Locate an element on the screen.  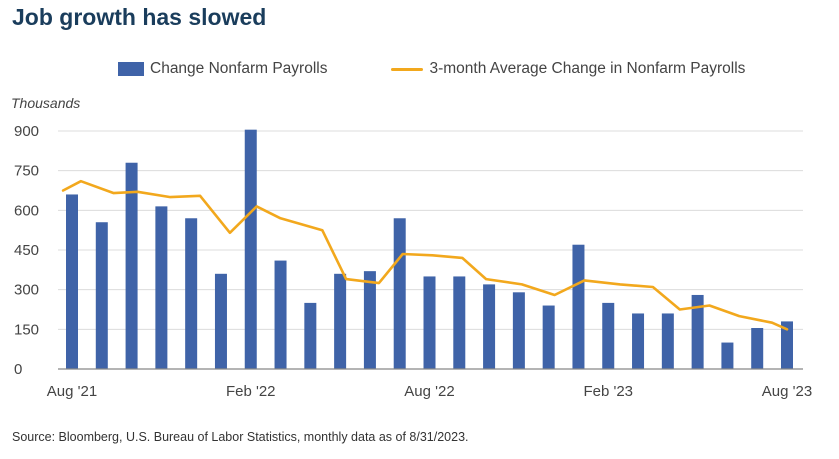
x-tick-label: Aug '22 is located at coordinates (429, 391).